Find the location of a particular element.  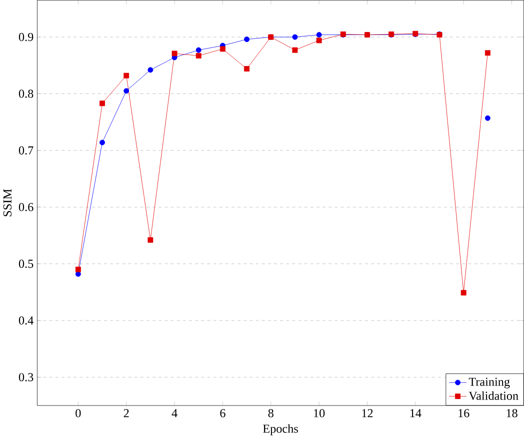

x-tick-label: 10 is located at coordinates (319, 413).